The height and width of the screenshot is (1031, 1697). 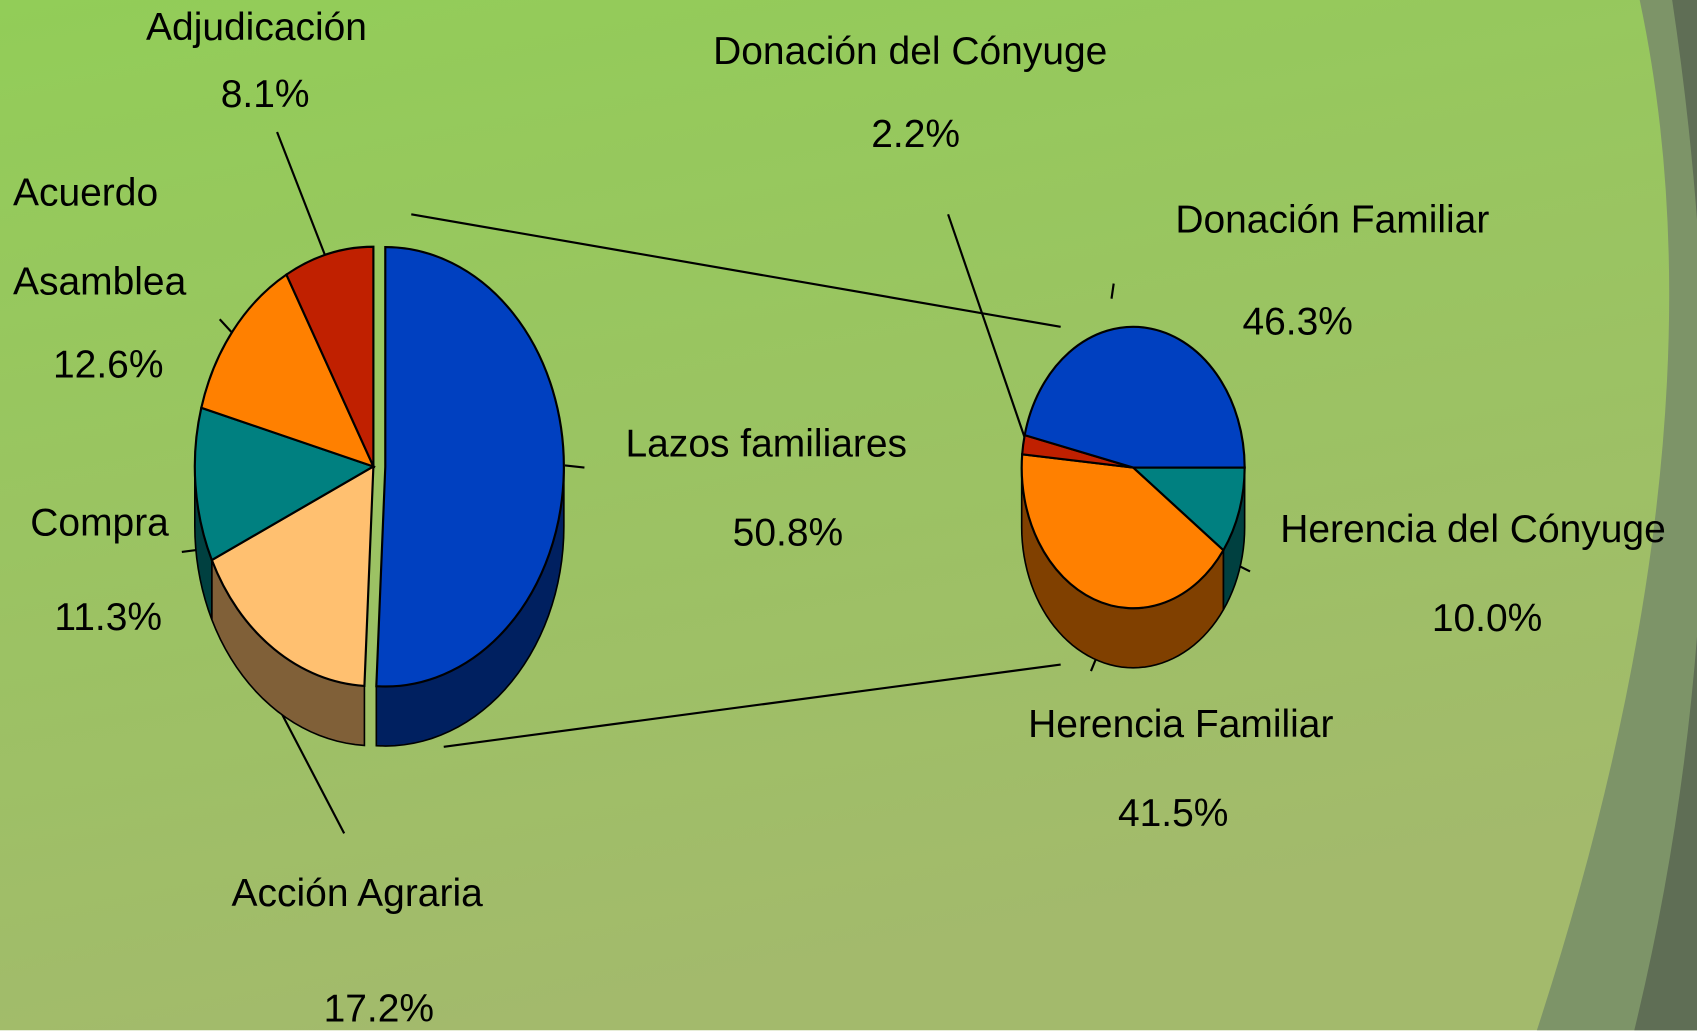 I want to click on value-label: 46.3%, so click(x=1297, y=321).